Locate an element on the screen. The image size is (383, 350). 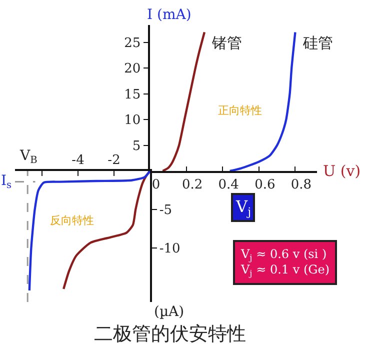
x-tick-label: 0 is located at coordinates (156, 184).